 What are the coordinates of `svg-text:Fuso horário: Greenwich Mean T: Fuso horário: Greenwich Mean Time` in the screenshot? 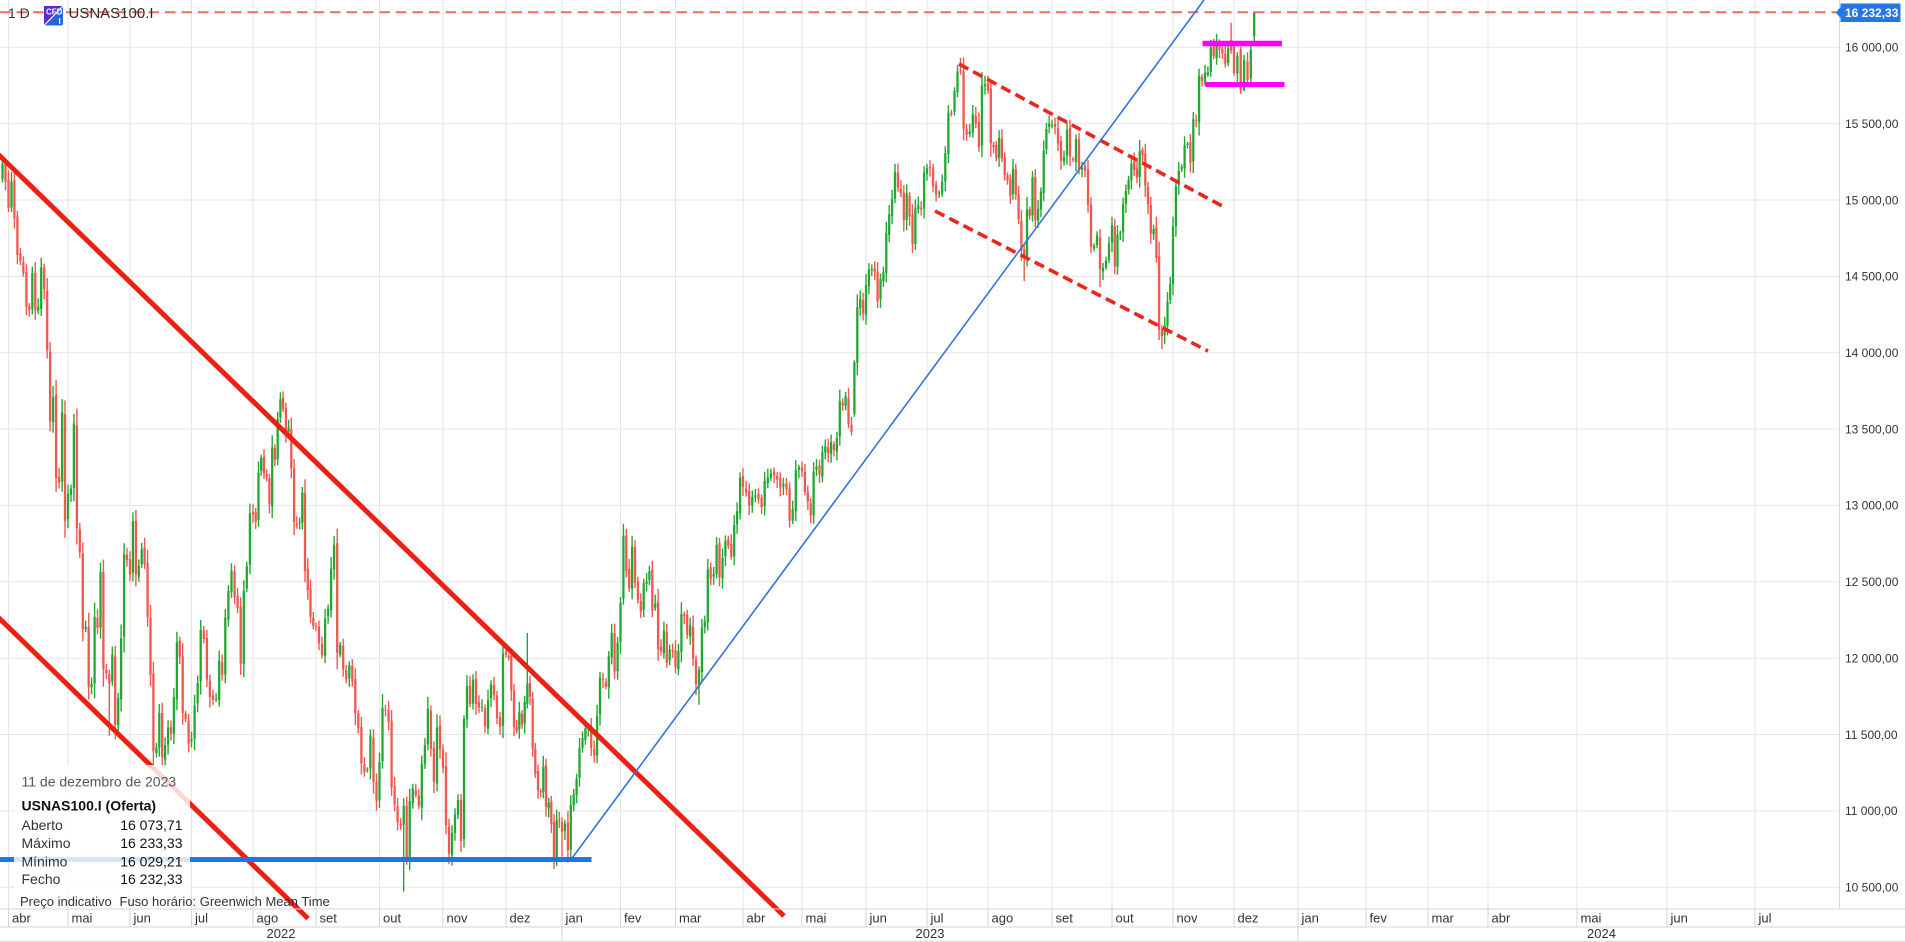 It's located at (225, 901).